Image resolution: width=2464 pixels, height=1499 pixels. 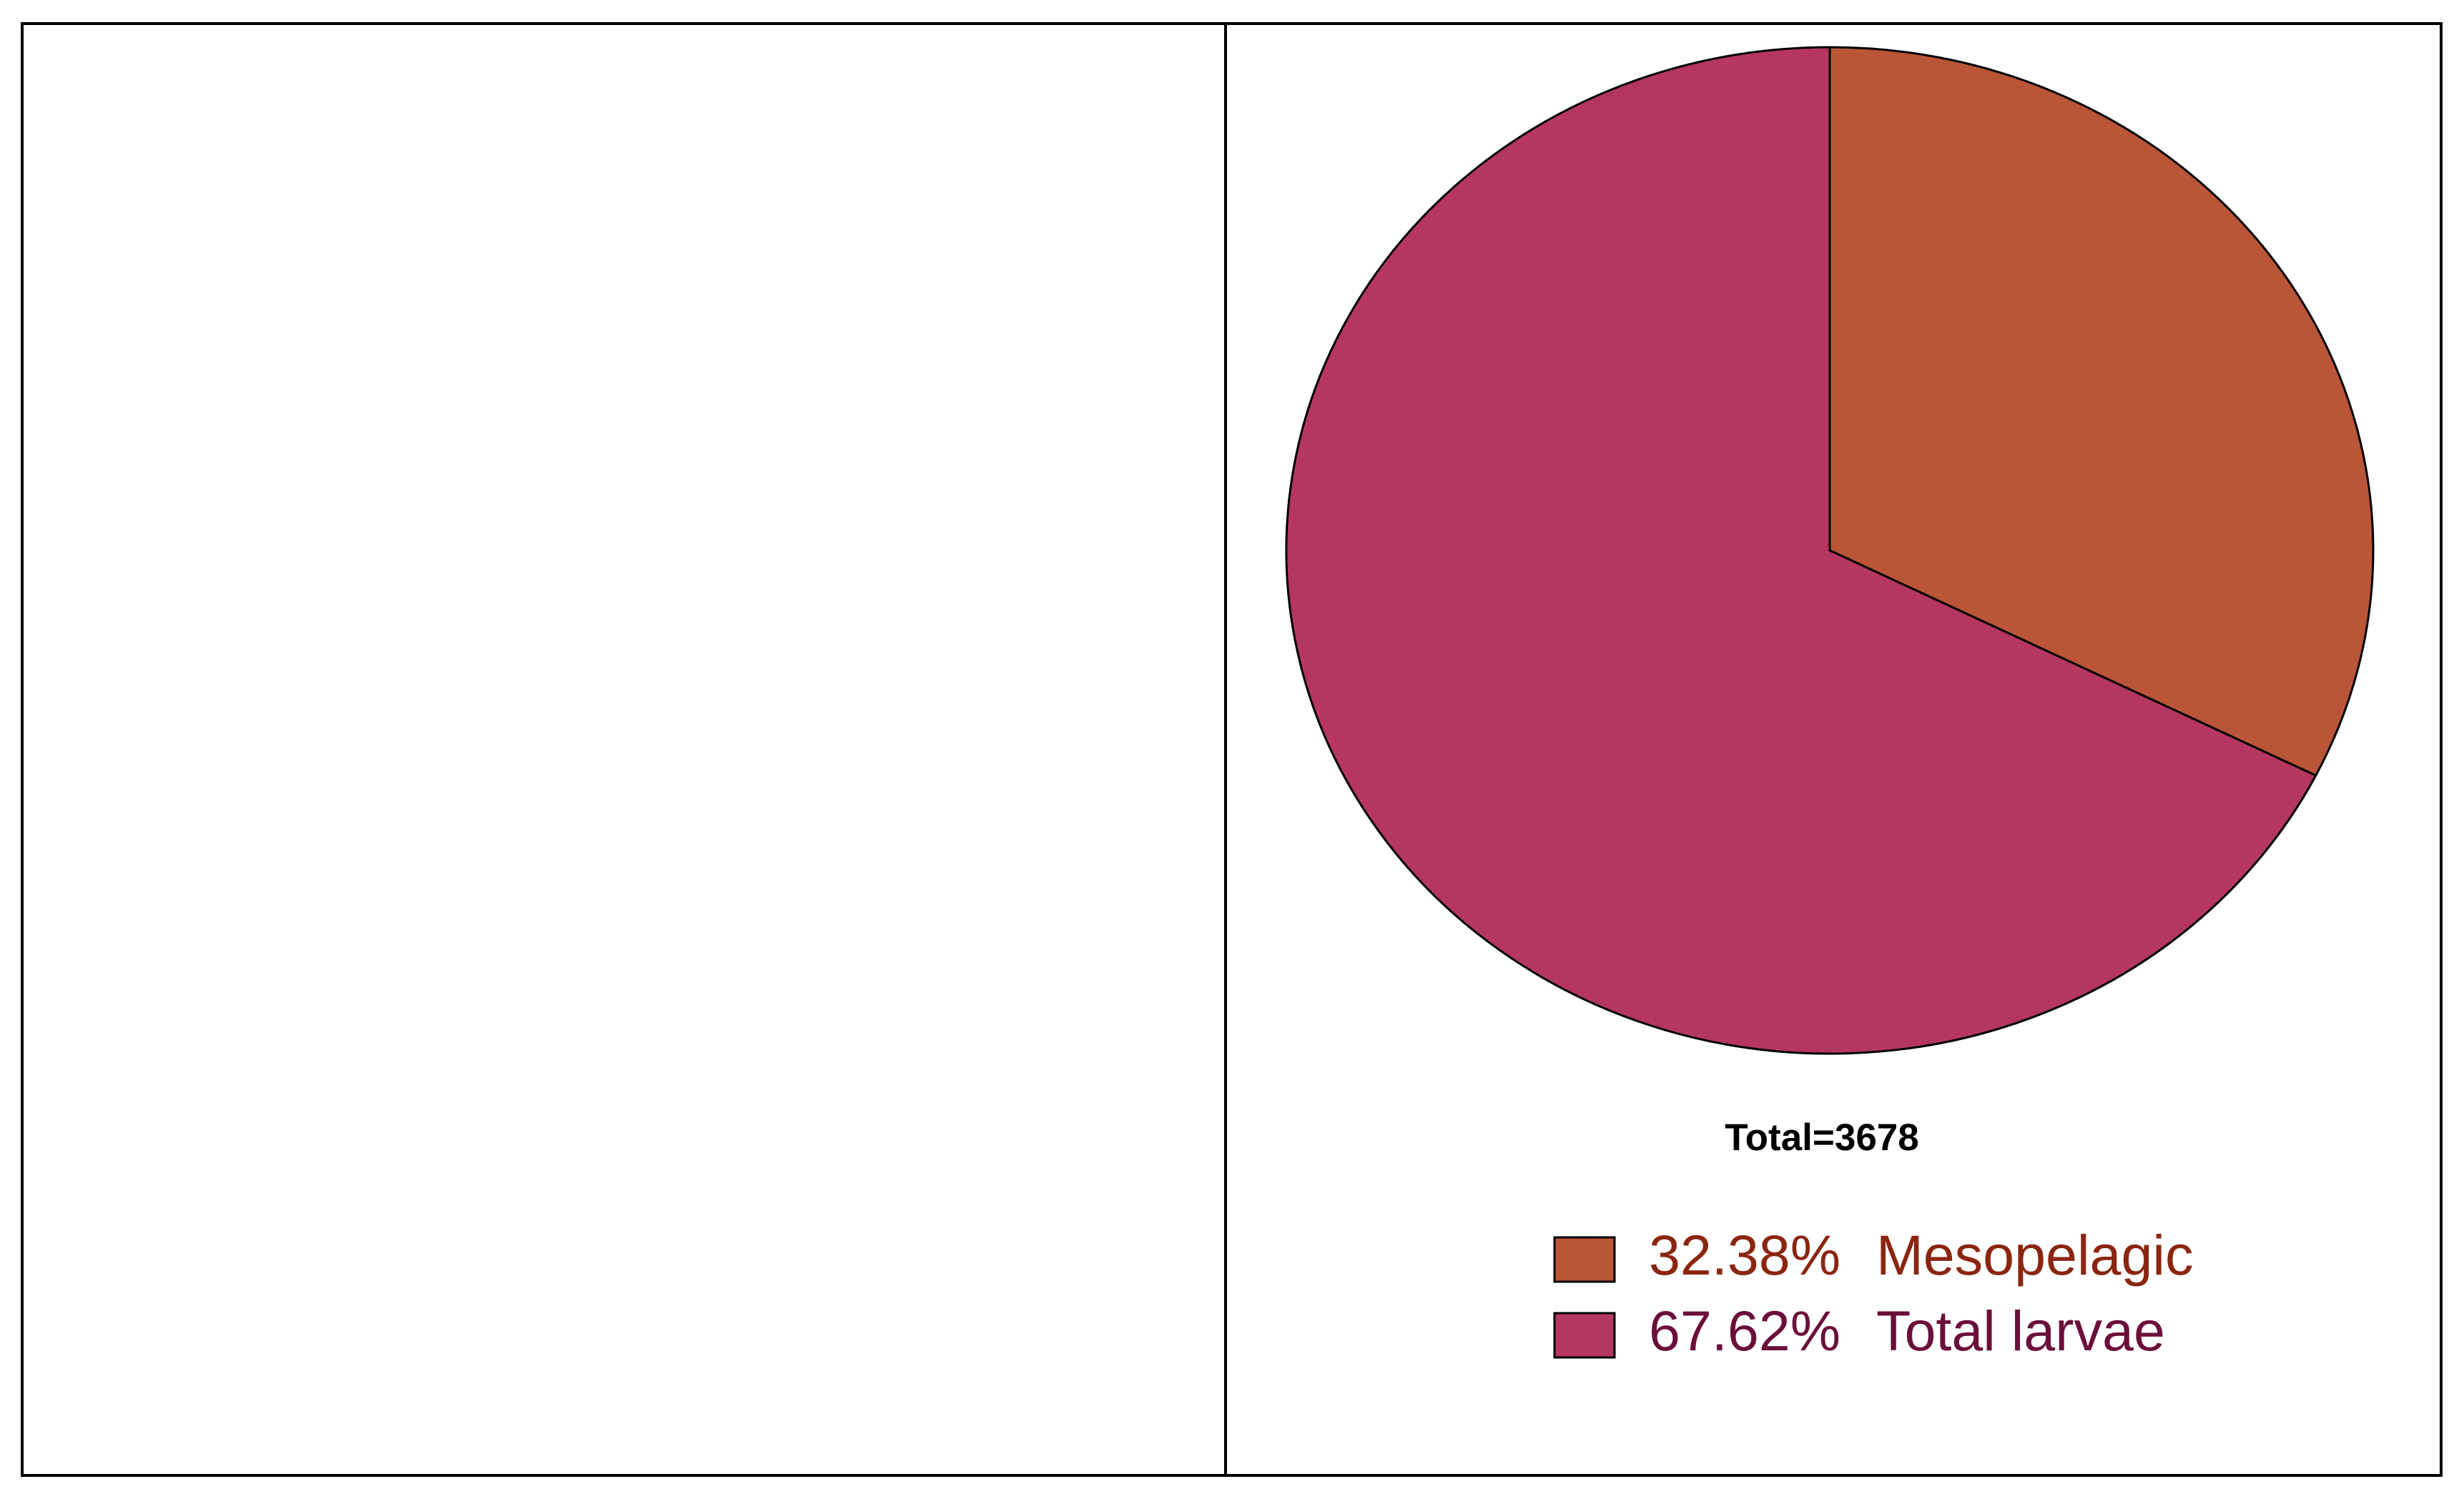 I want to click on legend-entry: 32.38% Mesopelagic, so click(x=1921, y=1255).